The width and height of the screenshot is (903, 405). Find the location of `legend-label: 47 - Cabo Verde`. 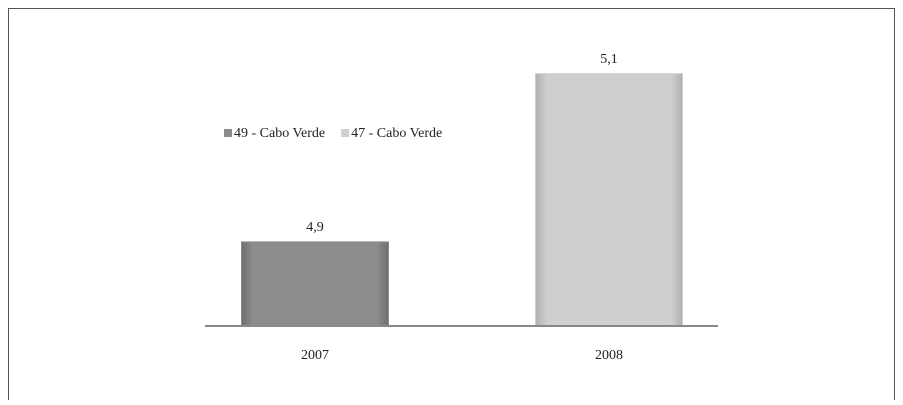

legend-label: 47 - Cabo Verde is located at coordinates (396, 133).